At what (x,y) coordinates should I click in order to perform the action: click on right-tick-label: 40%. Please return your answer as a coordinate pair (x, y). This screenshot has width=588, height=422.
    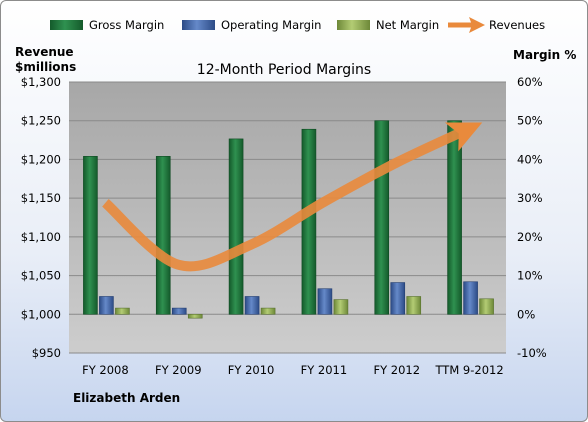
    Looking at the image, I should click on (530, 159).